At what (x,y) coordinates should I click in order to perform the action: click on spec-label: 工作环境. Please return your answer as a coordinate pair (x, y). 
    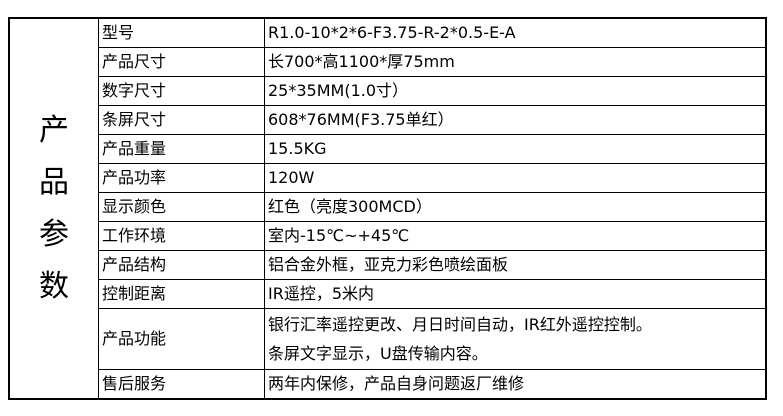
    Looking at the image, I should click on (181, 236).